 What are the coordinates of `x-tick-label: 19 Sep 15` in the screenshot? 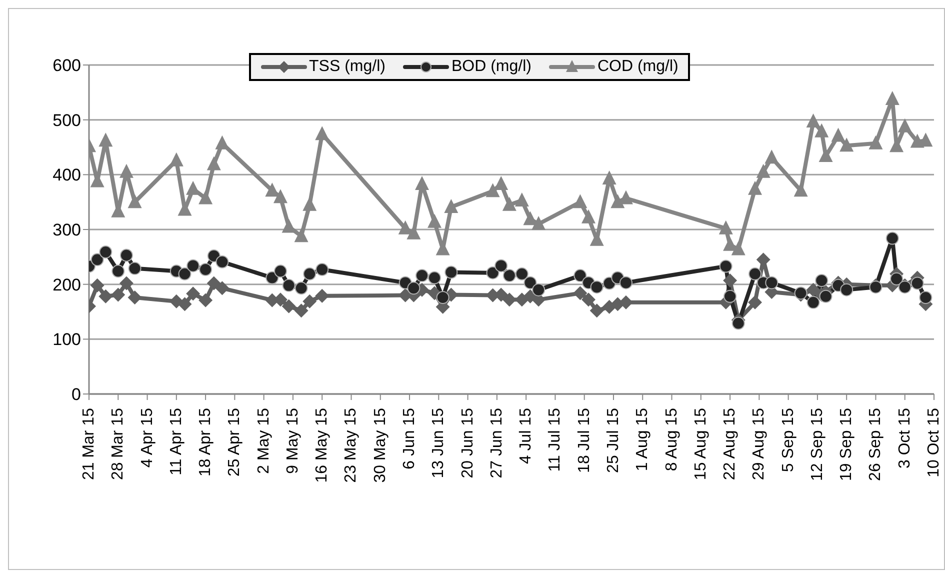 It's located at (847, 444).